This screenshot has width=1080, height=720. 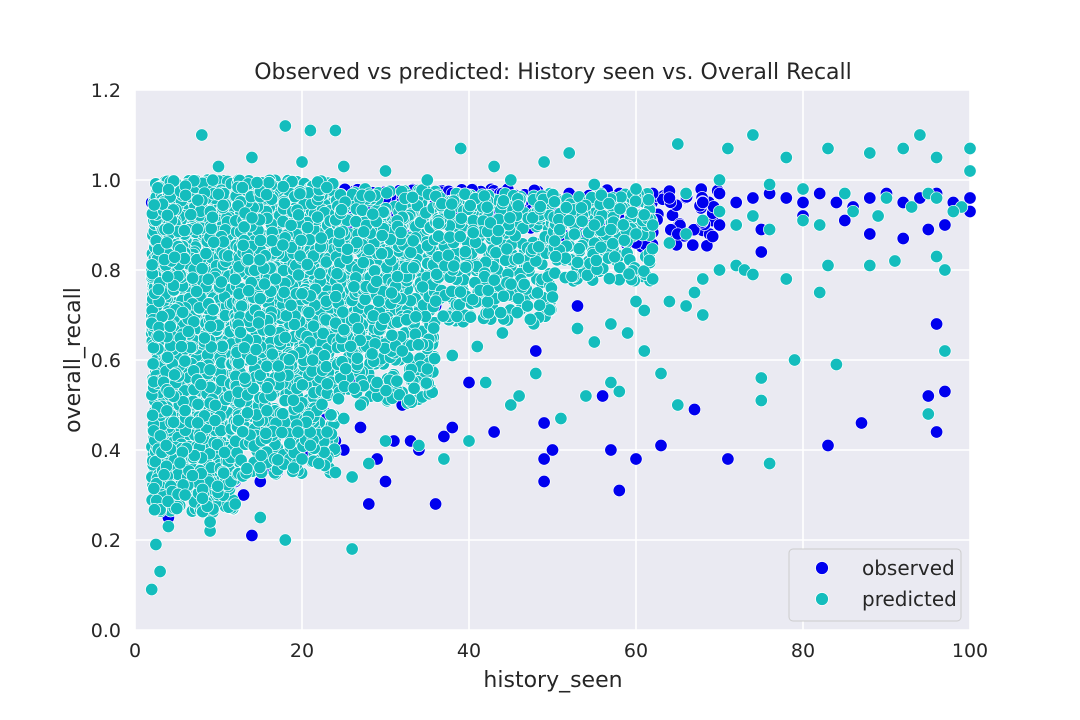 I want to click on y-tick-label: 0.0, so click(x=106, y=631).